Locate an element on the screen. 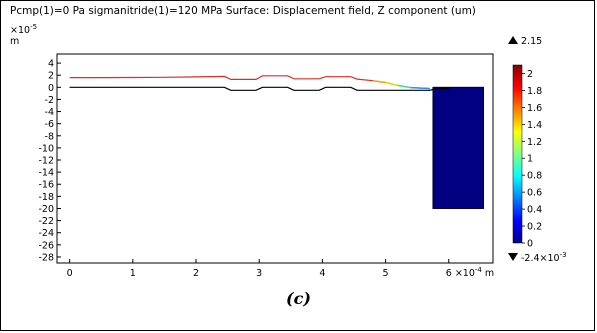 This screenshot has width=597, height=333. colorbar-tick-label: 0 is located at coordinates (530, 244).